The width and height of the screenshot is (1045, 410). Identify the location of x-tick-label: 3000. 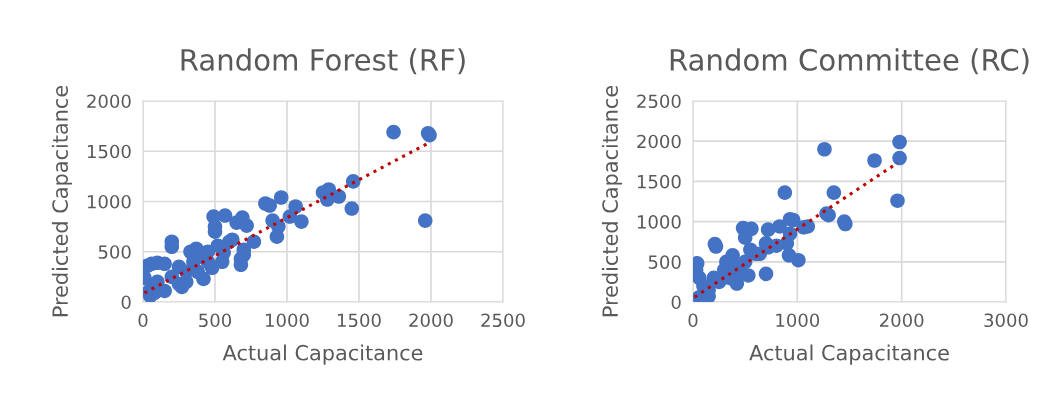
(1006, 320).